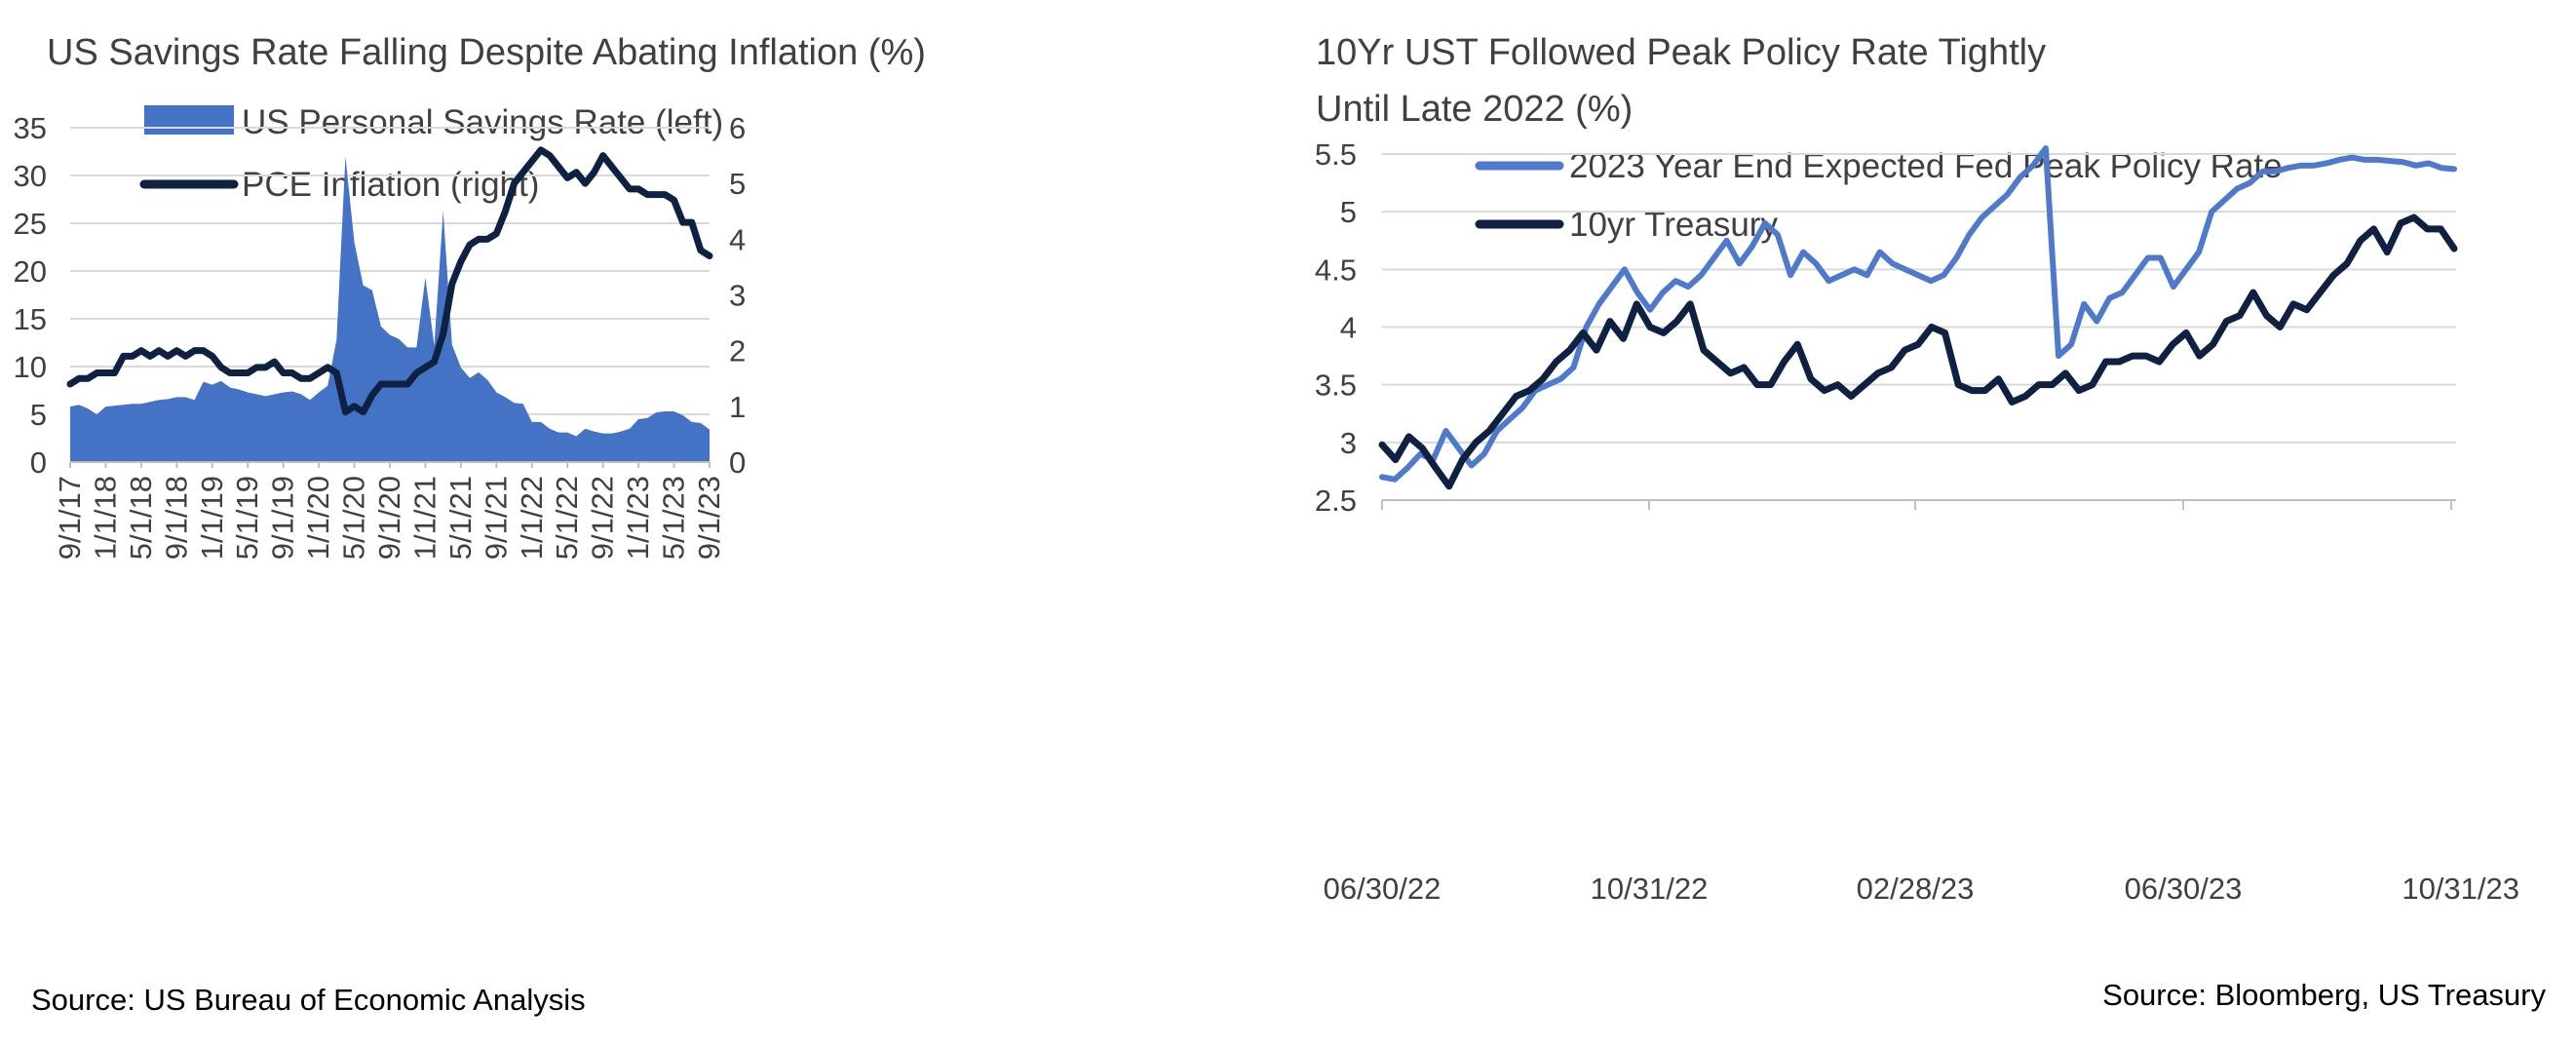  I want to click on right-x-tick-label-3: 06/30/23, so click(2184, 889).